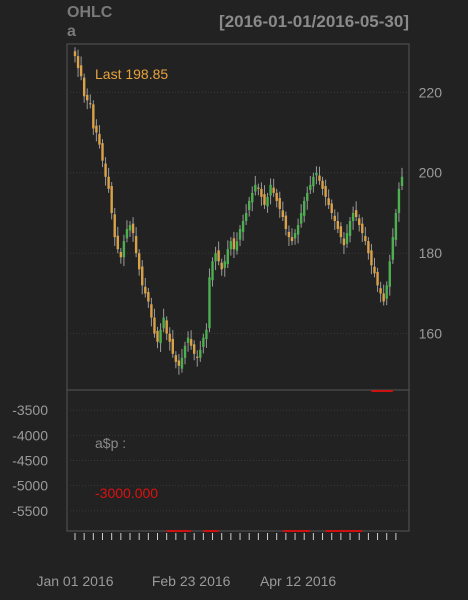  What do you see at coordinates (191, 581) in the screenshot?
I see `x-axis-label: Feb 23 2016` at bounding box center [191, 581].